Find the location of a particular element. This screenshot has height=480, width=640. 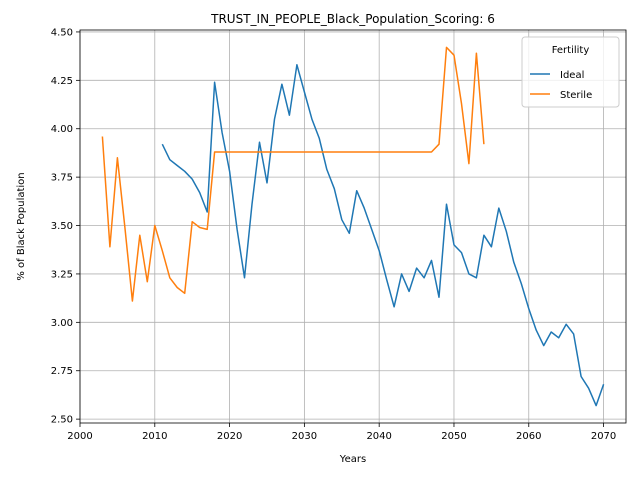

legend: Fertility Ideal Sterile is located at coordinates (570, 72).